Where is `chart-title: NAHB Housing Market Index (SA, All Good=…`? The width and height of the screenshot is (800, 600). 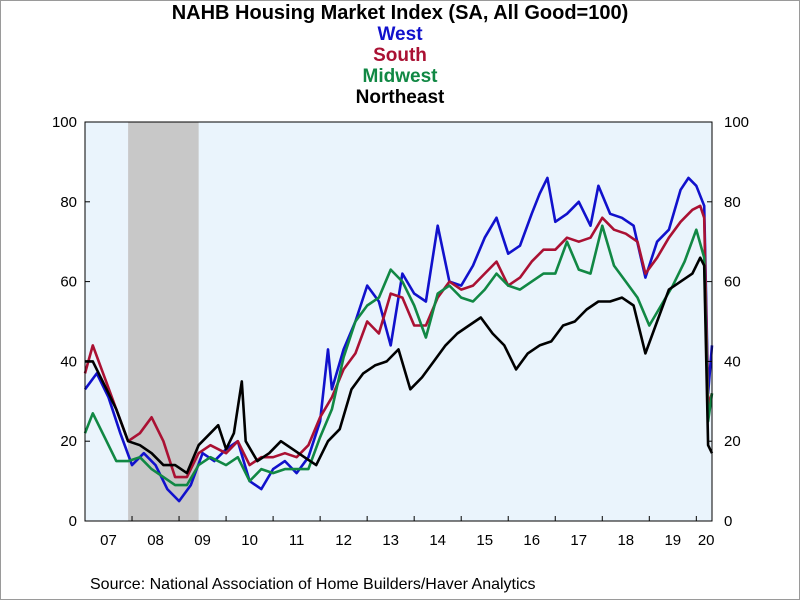
chart-title: NAHB Housing Market Index (SA, All Good=… is located at coordinates (400, 13).